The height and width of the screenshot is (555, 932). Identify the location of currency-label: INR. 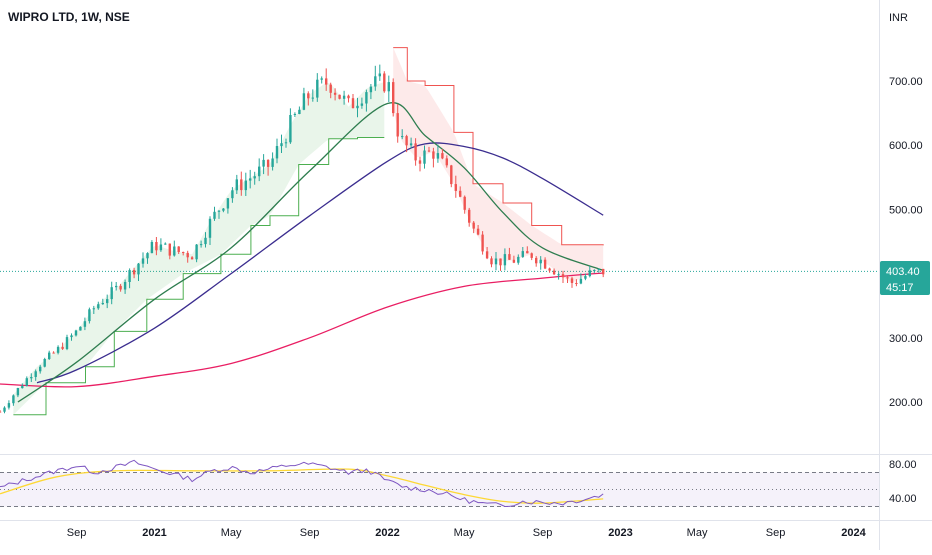
(898, 18).